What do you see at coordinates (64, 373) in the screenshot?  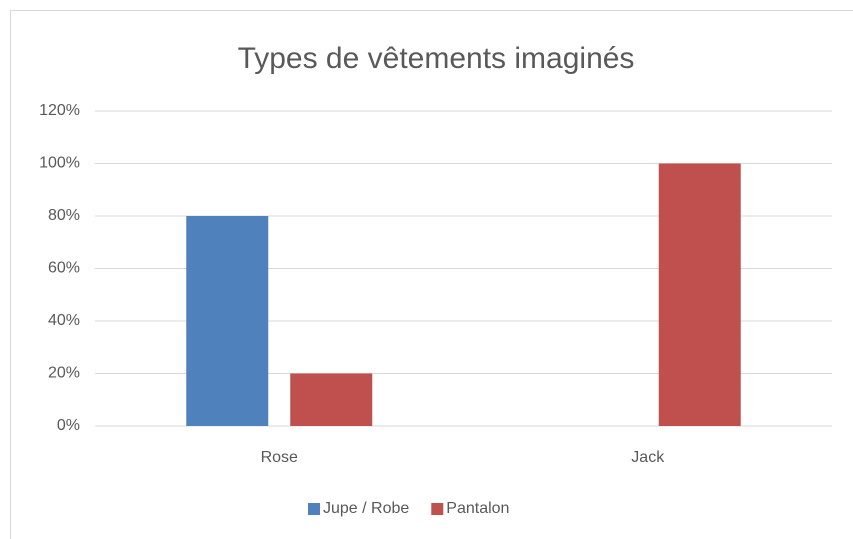 I see `y-tick-label: 20%` at bounding box center [64, 373].